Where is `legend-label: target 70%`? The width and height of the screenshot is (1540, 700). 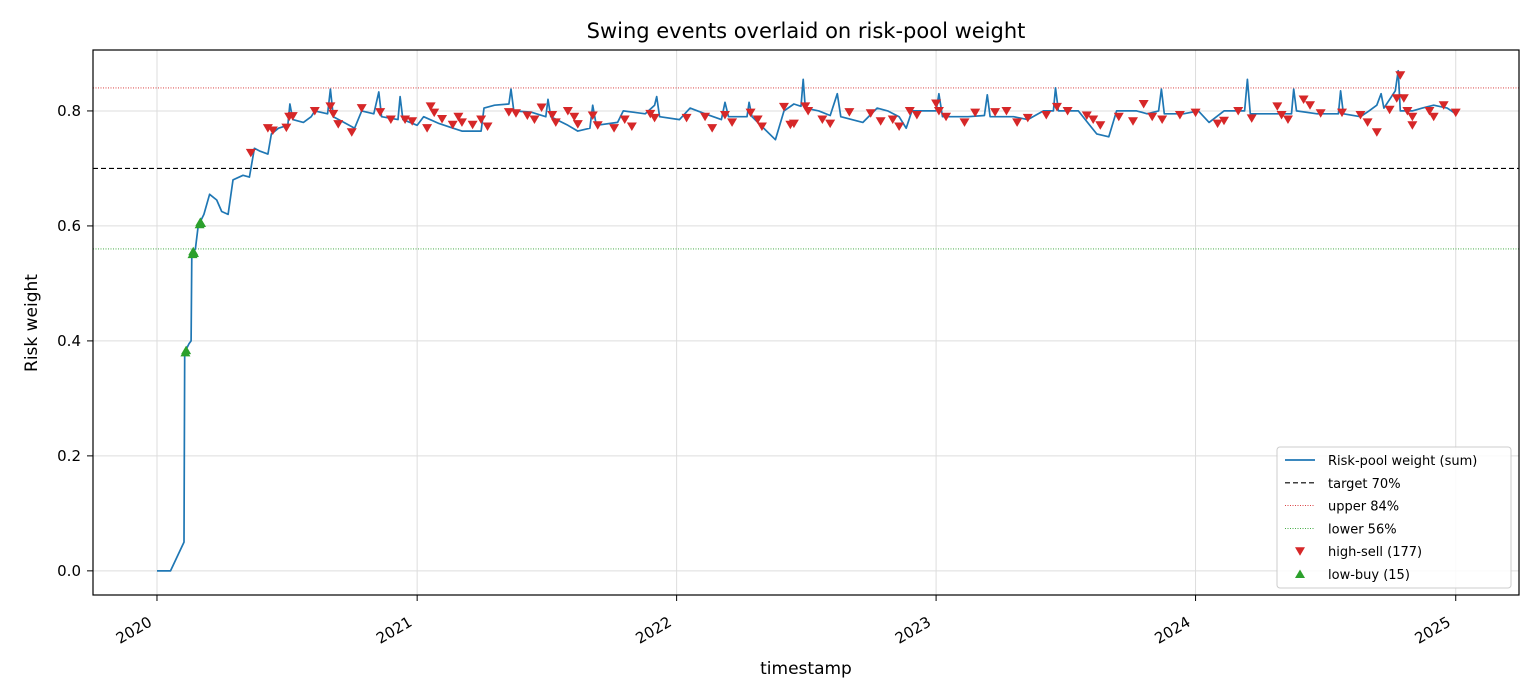
legend-label: target 70% is located at coordinates (1364, 484).